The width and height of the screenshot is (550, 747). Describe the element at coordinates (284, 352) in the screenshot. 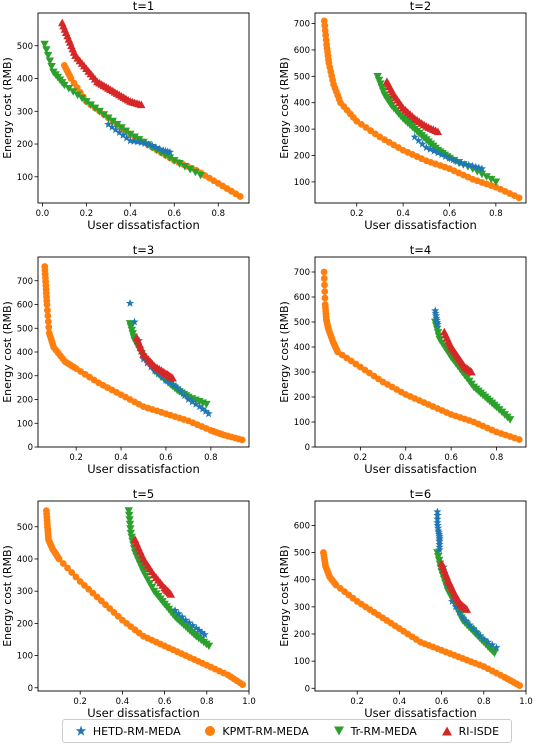

I see `y-axis-label: Energy cost (RMB)` at that location.